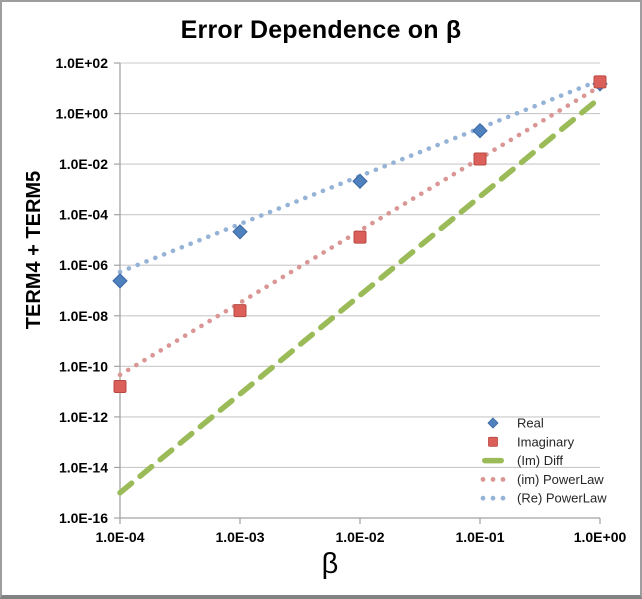  Describe the element at coordinates (81, 63) in the screenshot. I see `y-tick-label: 1.0E+02` at that location.